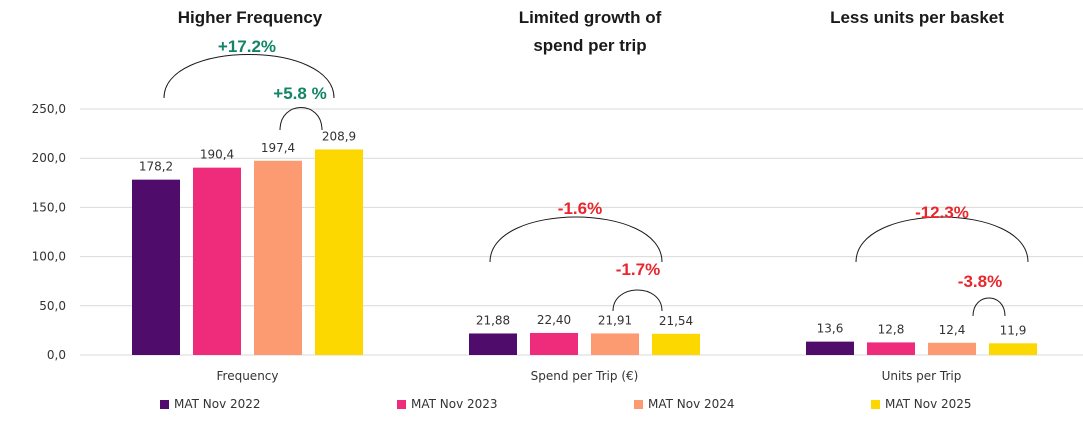 This screenshot has height=427, width=1083. I want to click on y-tick-label: 50,0, so click(52, 306).